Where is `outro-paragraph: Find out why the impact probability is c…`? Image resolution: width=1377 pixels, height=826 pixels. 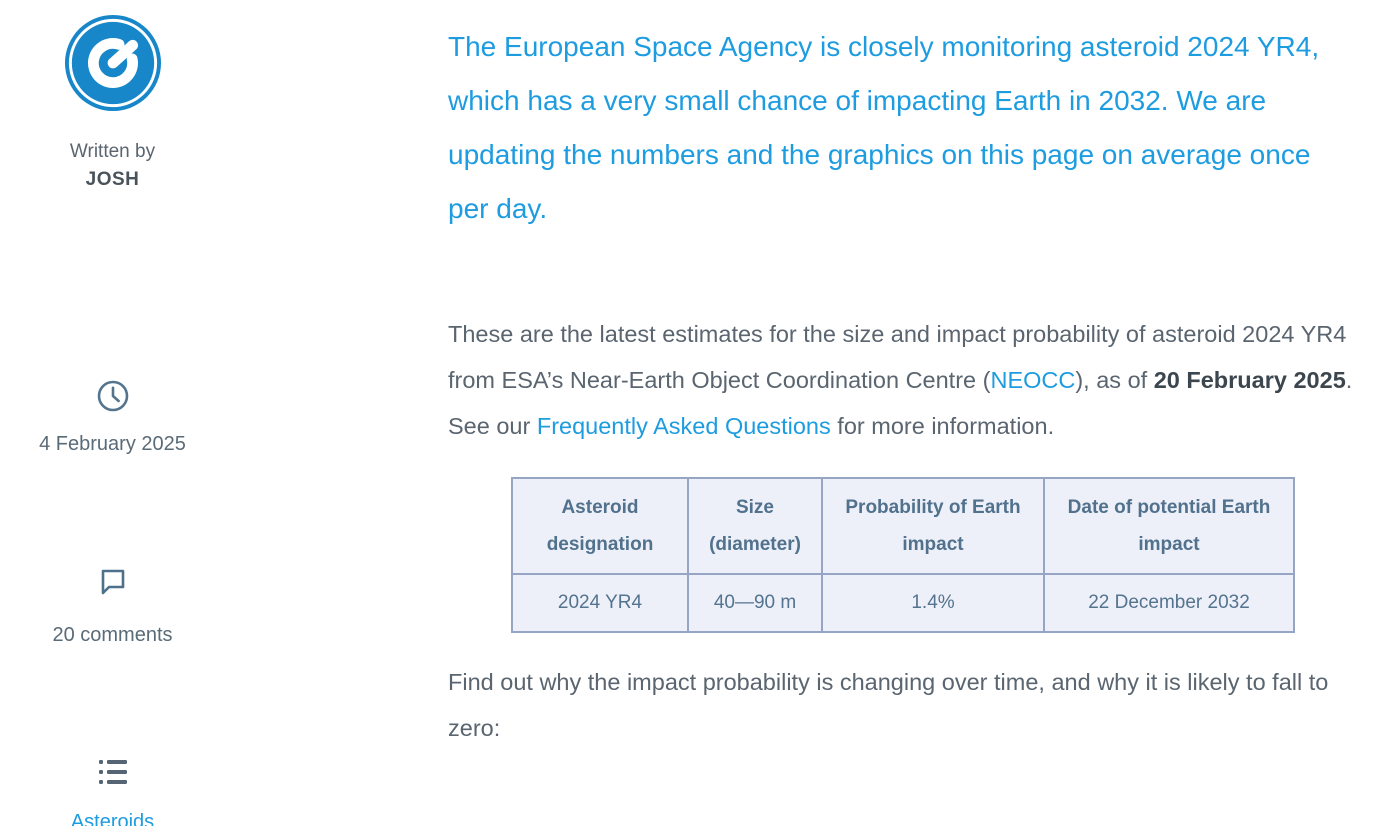 outro-paragraph: Find out why the impact probability is c… is located at coordinates (888, 705).